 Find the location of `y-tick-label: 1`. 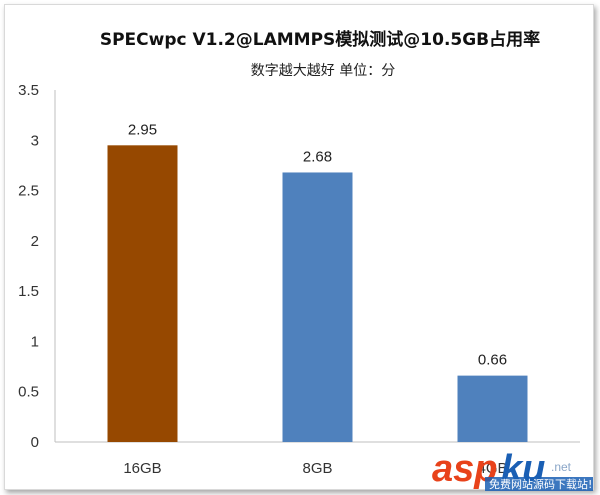

y-tick-label: 1 is located at coordinates (35, 341).